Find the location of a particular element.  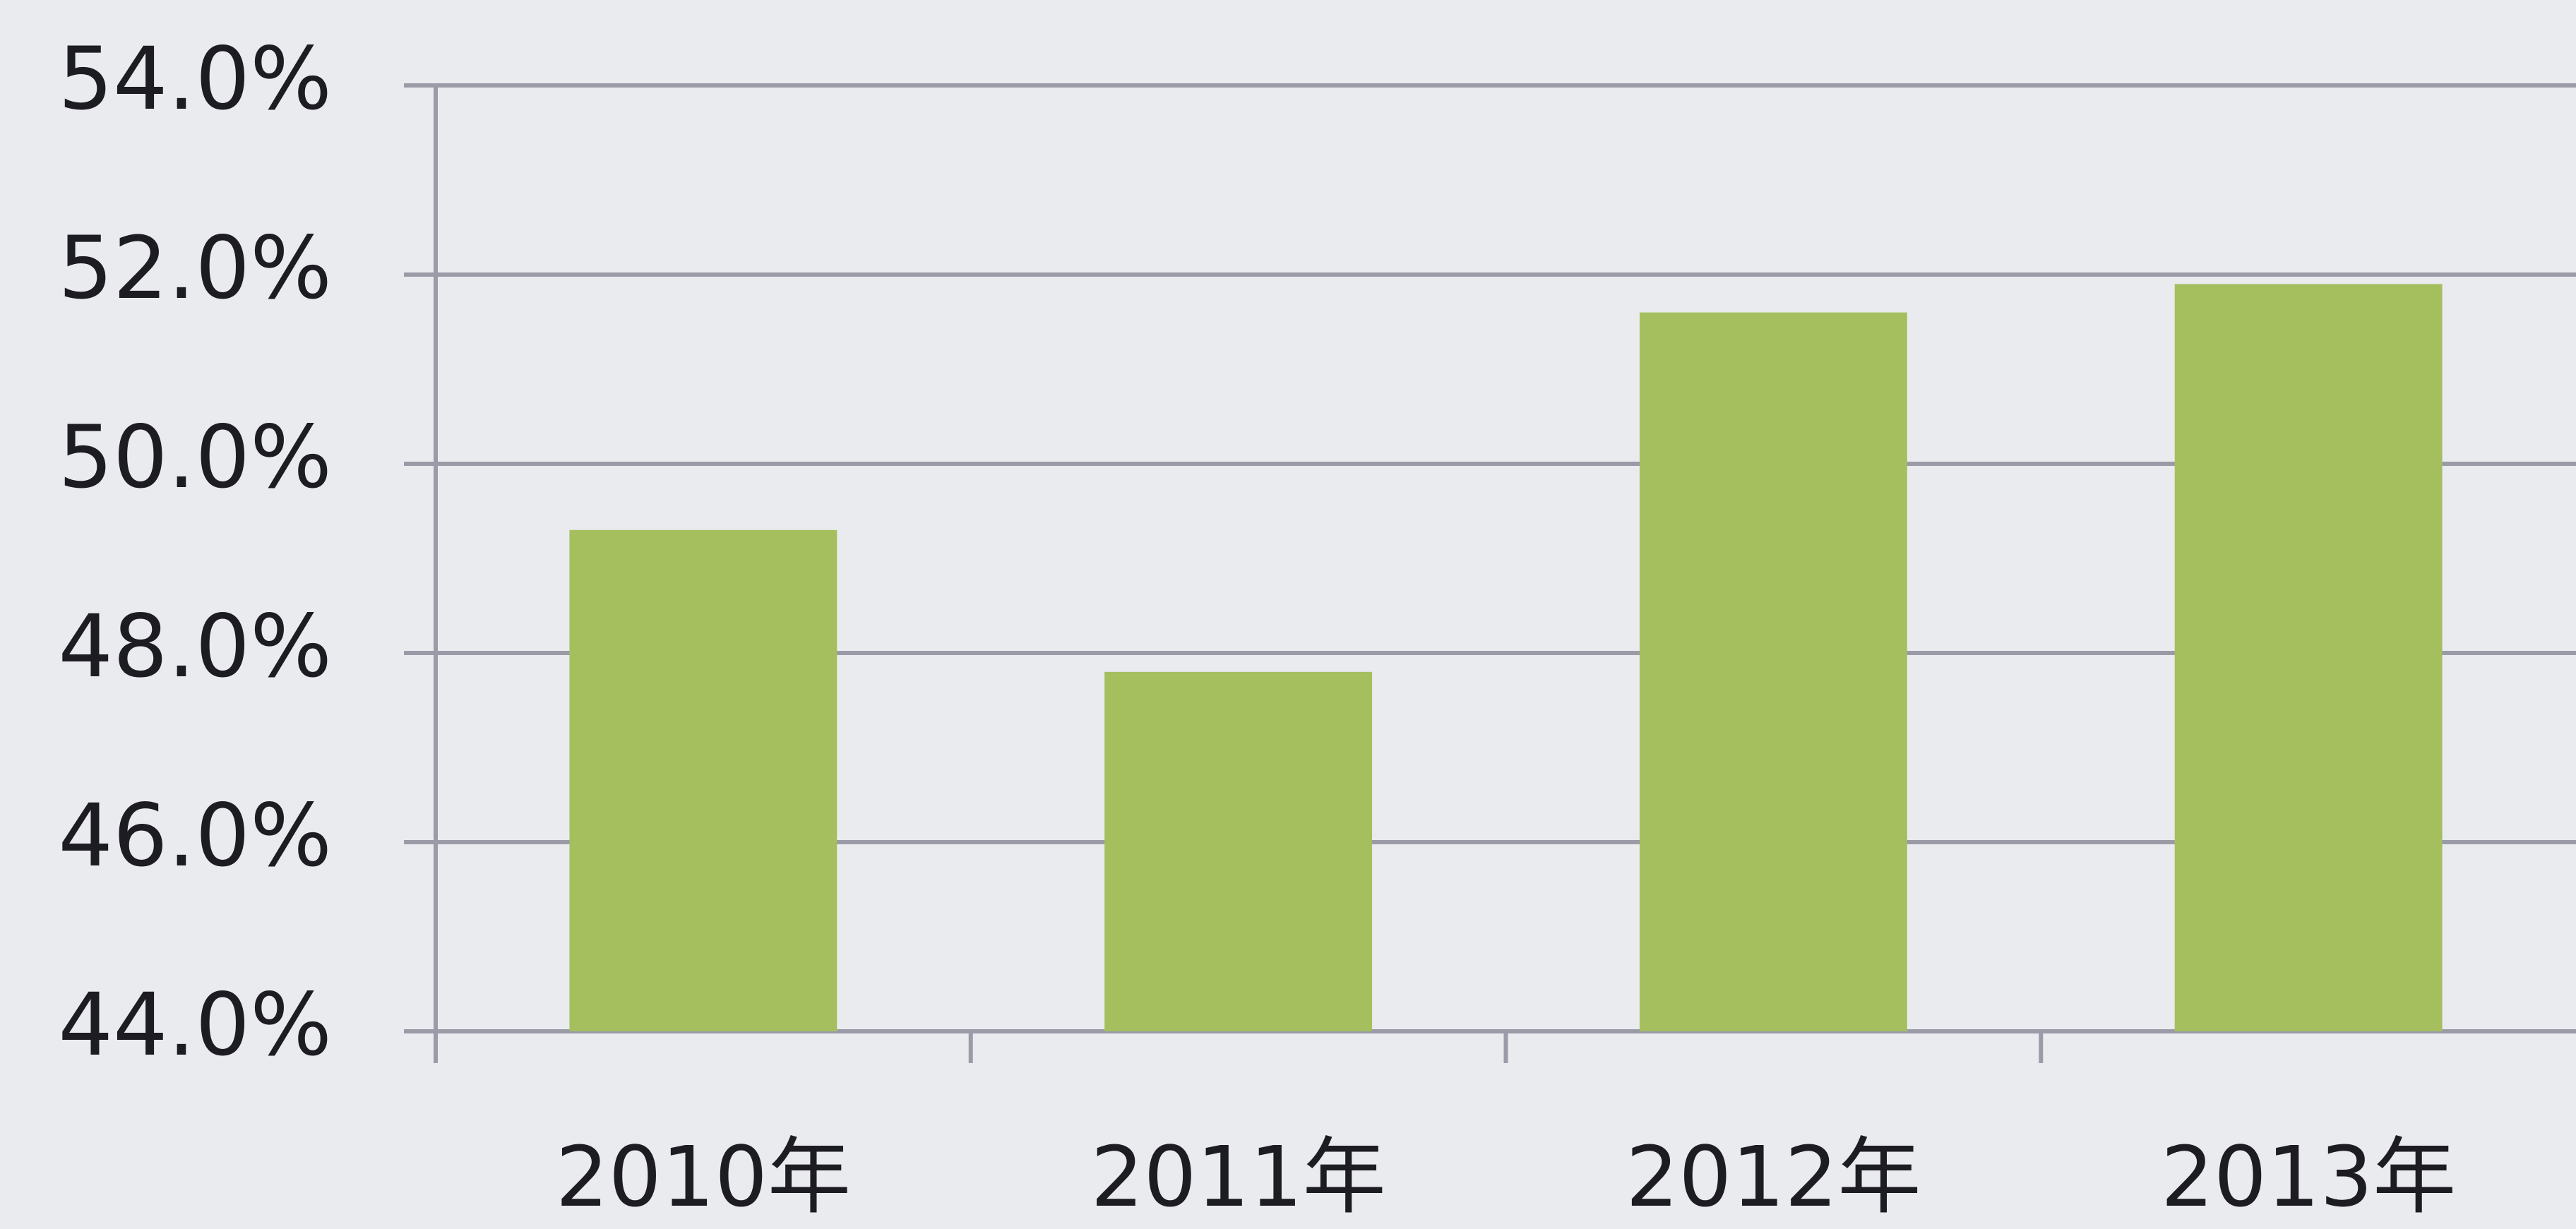

y-tick-label: 46.0% is located at coordinates (195, 836).